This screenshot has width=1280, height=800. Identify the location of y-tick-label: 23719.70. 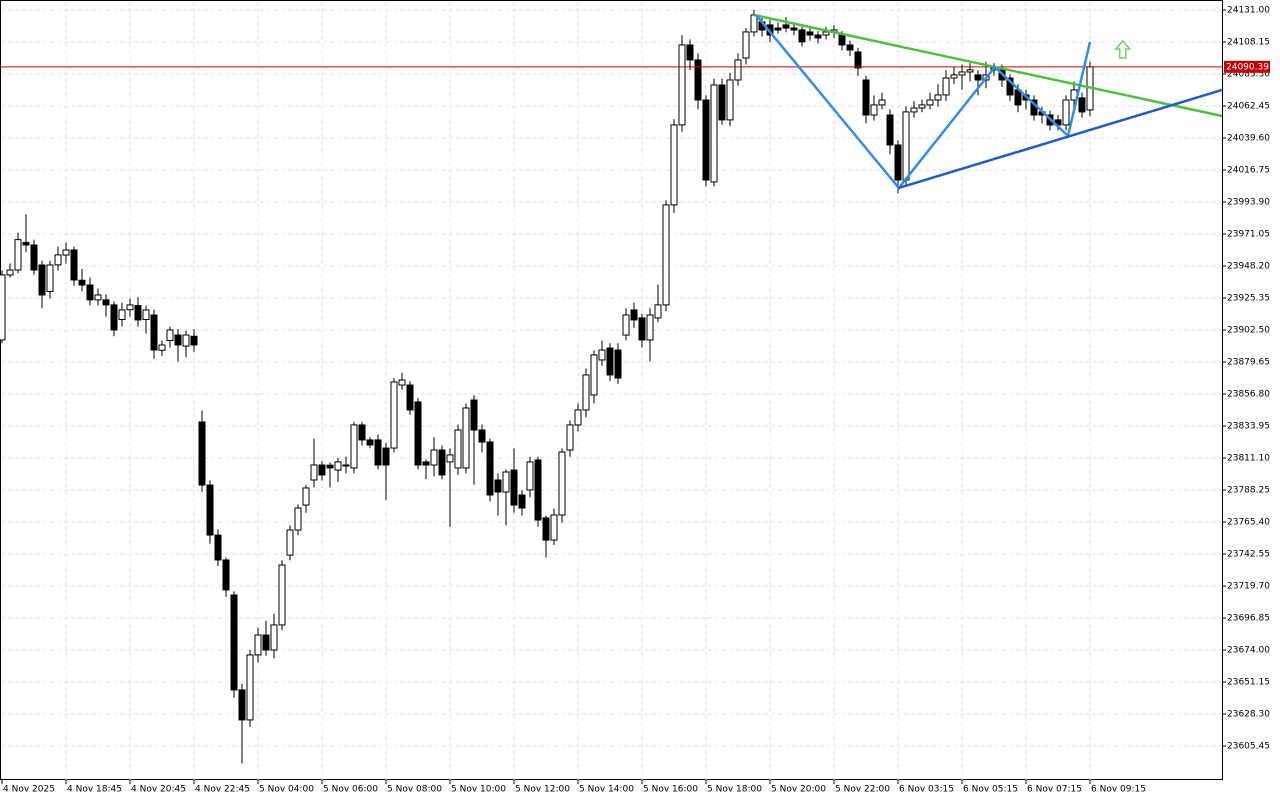
(1248, 587).